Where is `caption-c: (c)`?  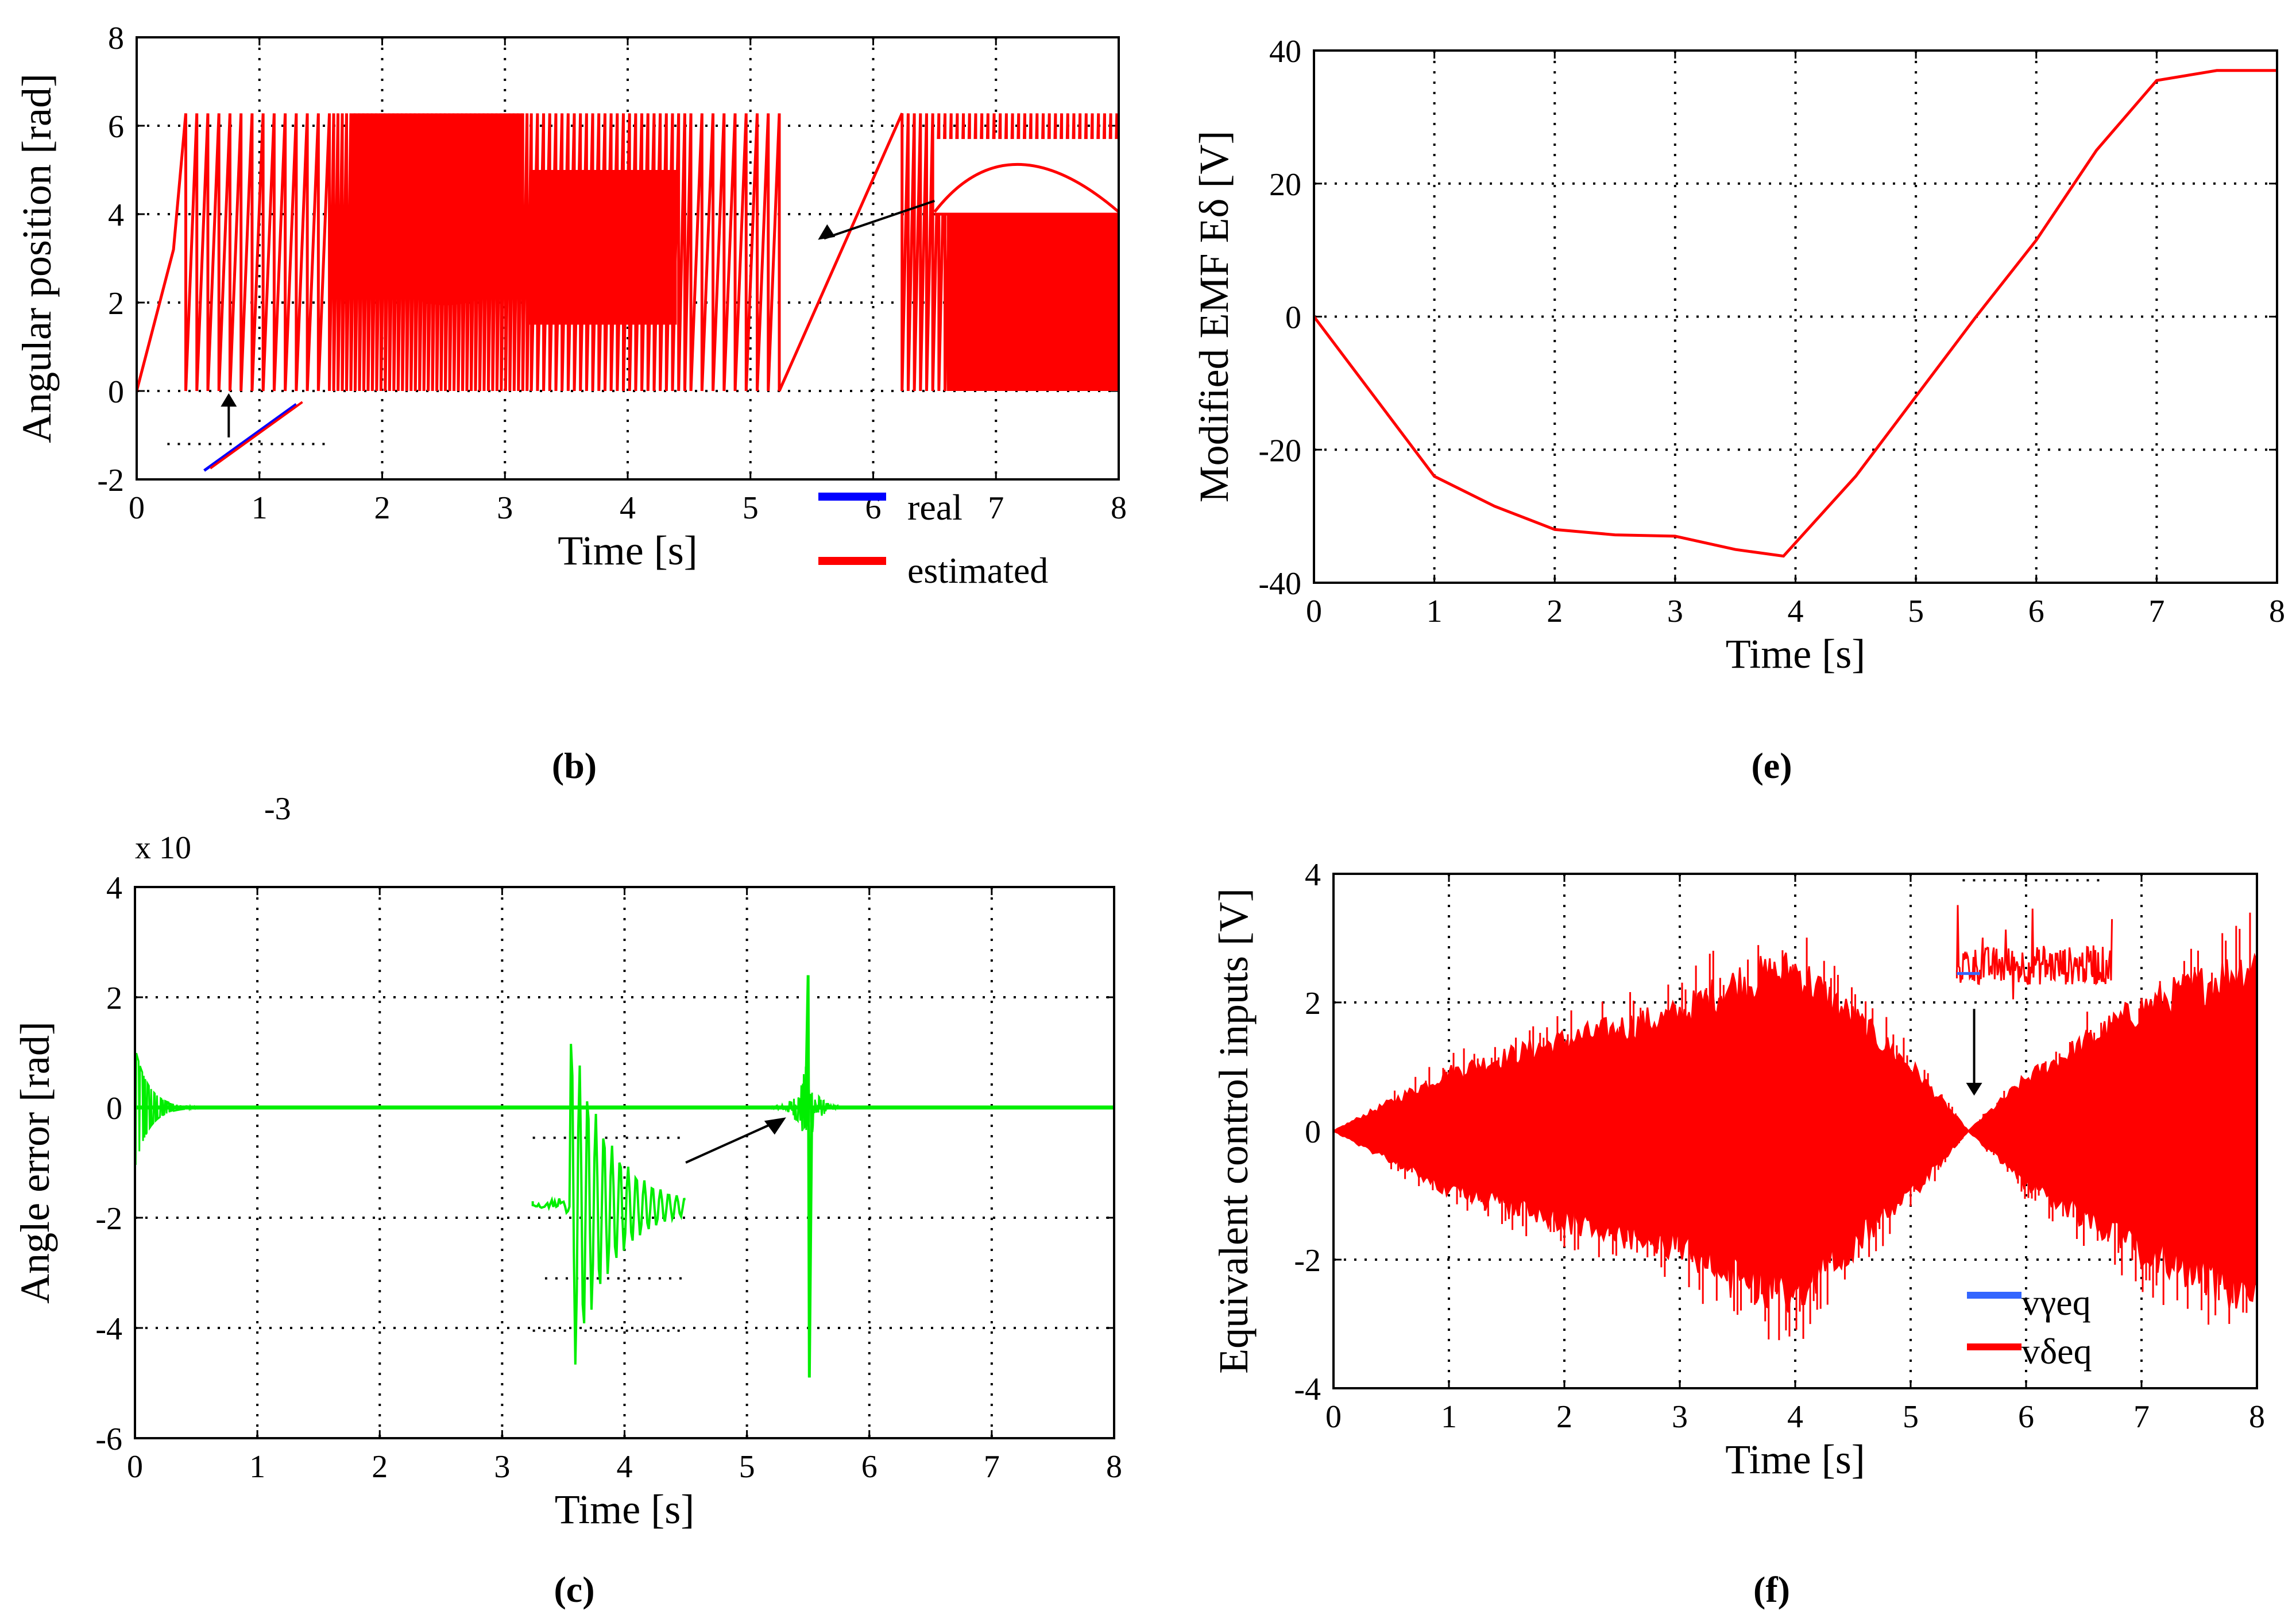 caption-c: (c) is located at coordinates (574, 1589).